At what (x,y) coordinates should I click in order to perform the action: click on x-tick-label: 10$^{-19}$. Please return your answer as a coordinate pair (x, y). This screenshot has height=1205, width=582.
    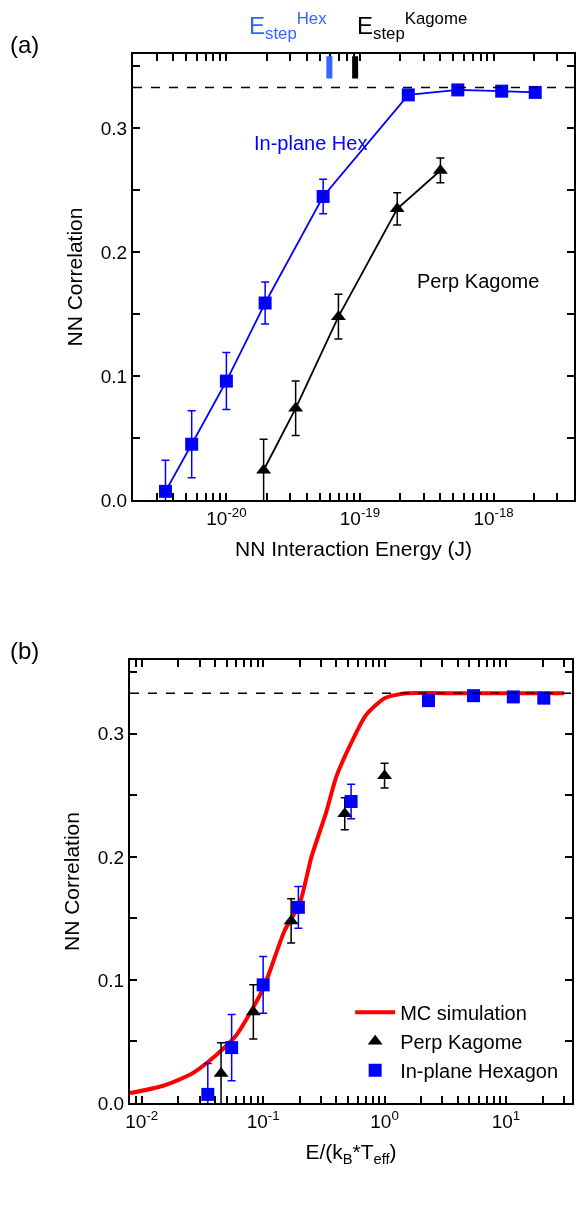
    Looking at the image, I should click on (360, 516).